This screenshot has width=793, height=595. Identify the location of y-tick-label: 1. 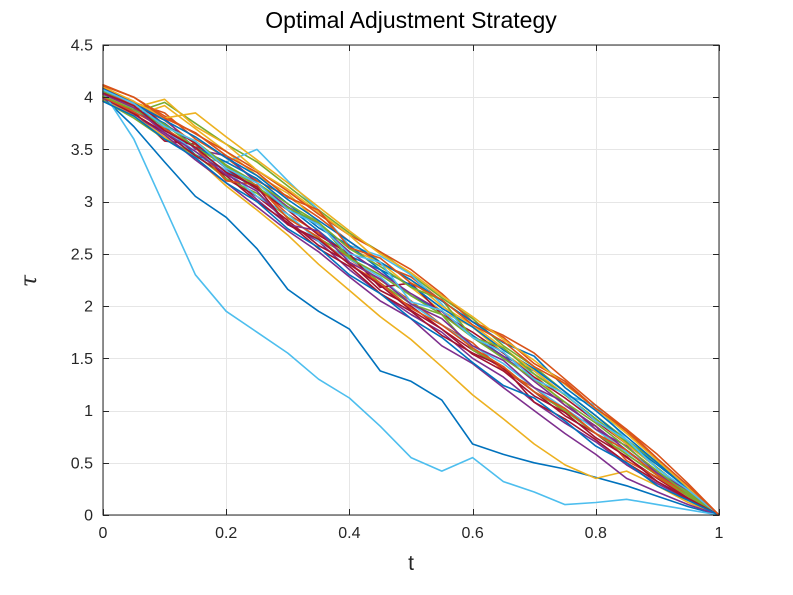
(88, 411).